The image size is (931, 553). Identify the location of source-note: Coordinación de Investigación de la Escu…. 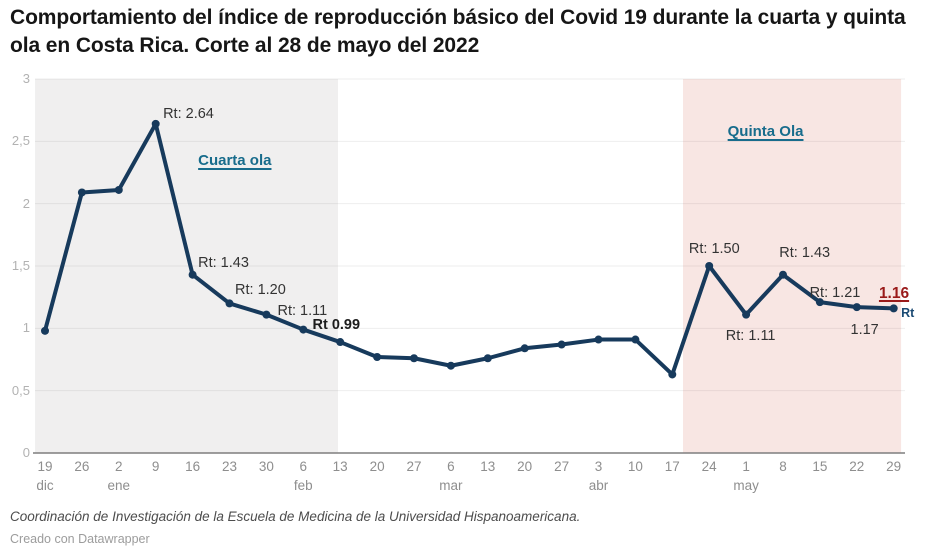
(295, 516).